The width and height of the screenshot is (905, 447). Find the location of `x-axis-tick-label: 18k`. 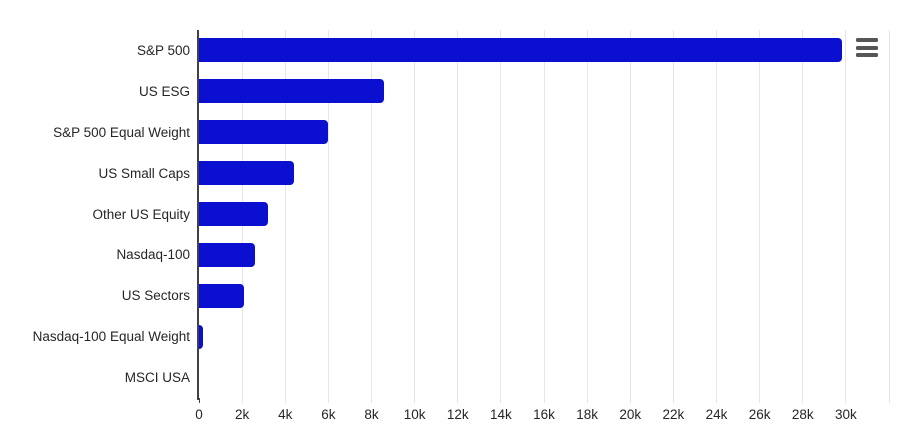

x-axis-tick-label: 18k is located at coordinates (587, 414).